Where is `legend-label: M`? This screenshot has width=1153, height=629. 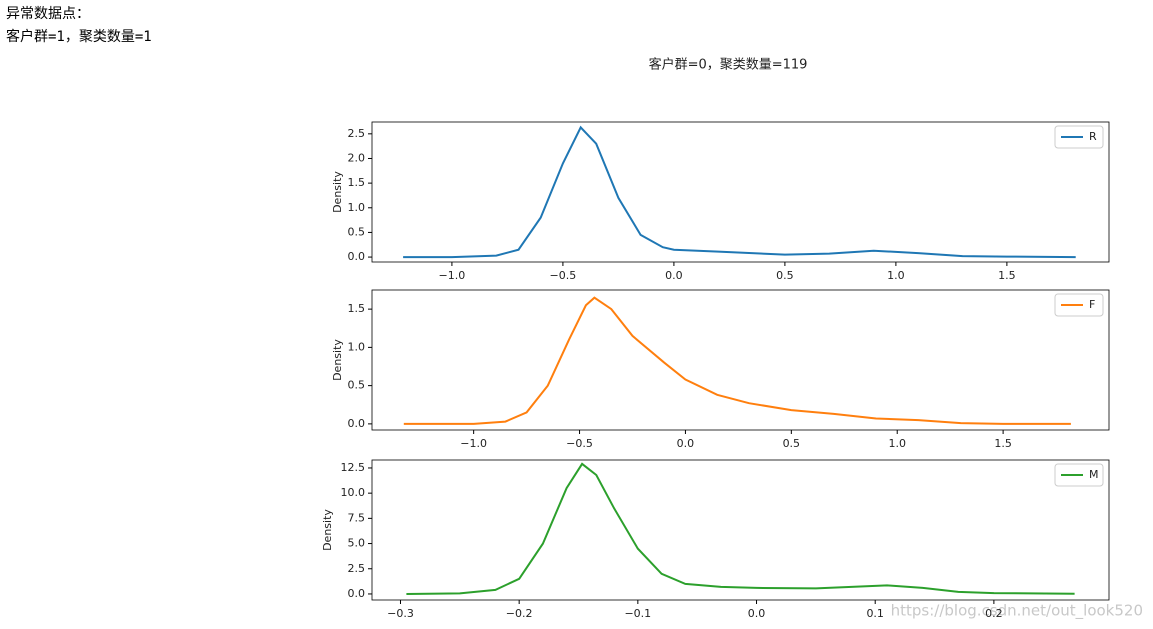 legend-label: M is located at coordinates (1094, 474).